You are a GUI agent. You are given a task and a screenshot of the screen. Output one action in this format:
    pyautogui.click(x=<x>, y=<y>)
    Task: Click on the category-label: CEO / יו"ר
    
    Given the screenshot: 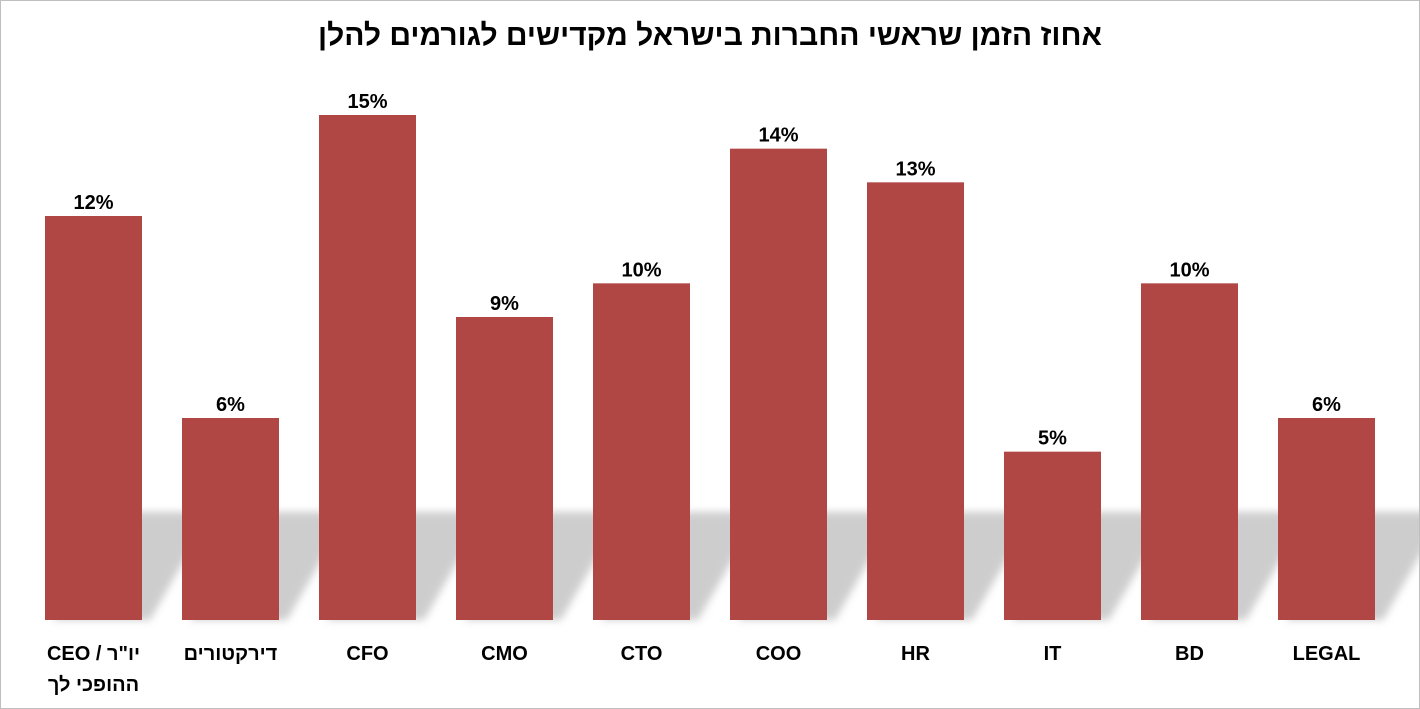 What is the action you would take?
    pyautogui.click(x=93, y=654)
    